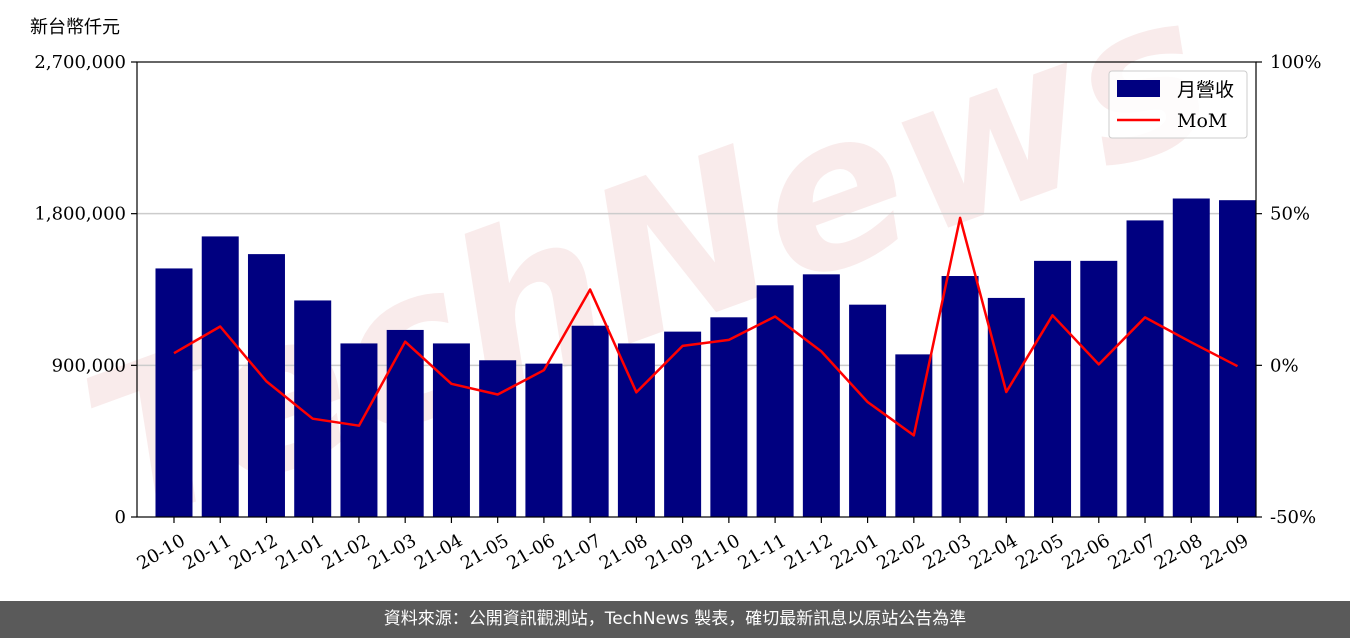 The width and height of the screenshot is (1350, 638). What do you see at coordinates (345, 552) in the screenshot?
I see `x-tick-label: 21-02` at bounding box center [345, 552].